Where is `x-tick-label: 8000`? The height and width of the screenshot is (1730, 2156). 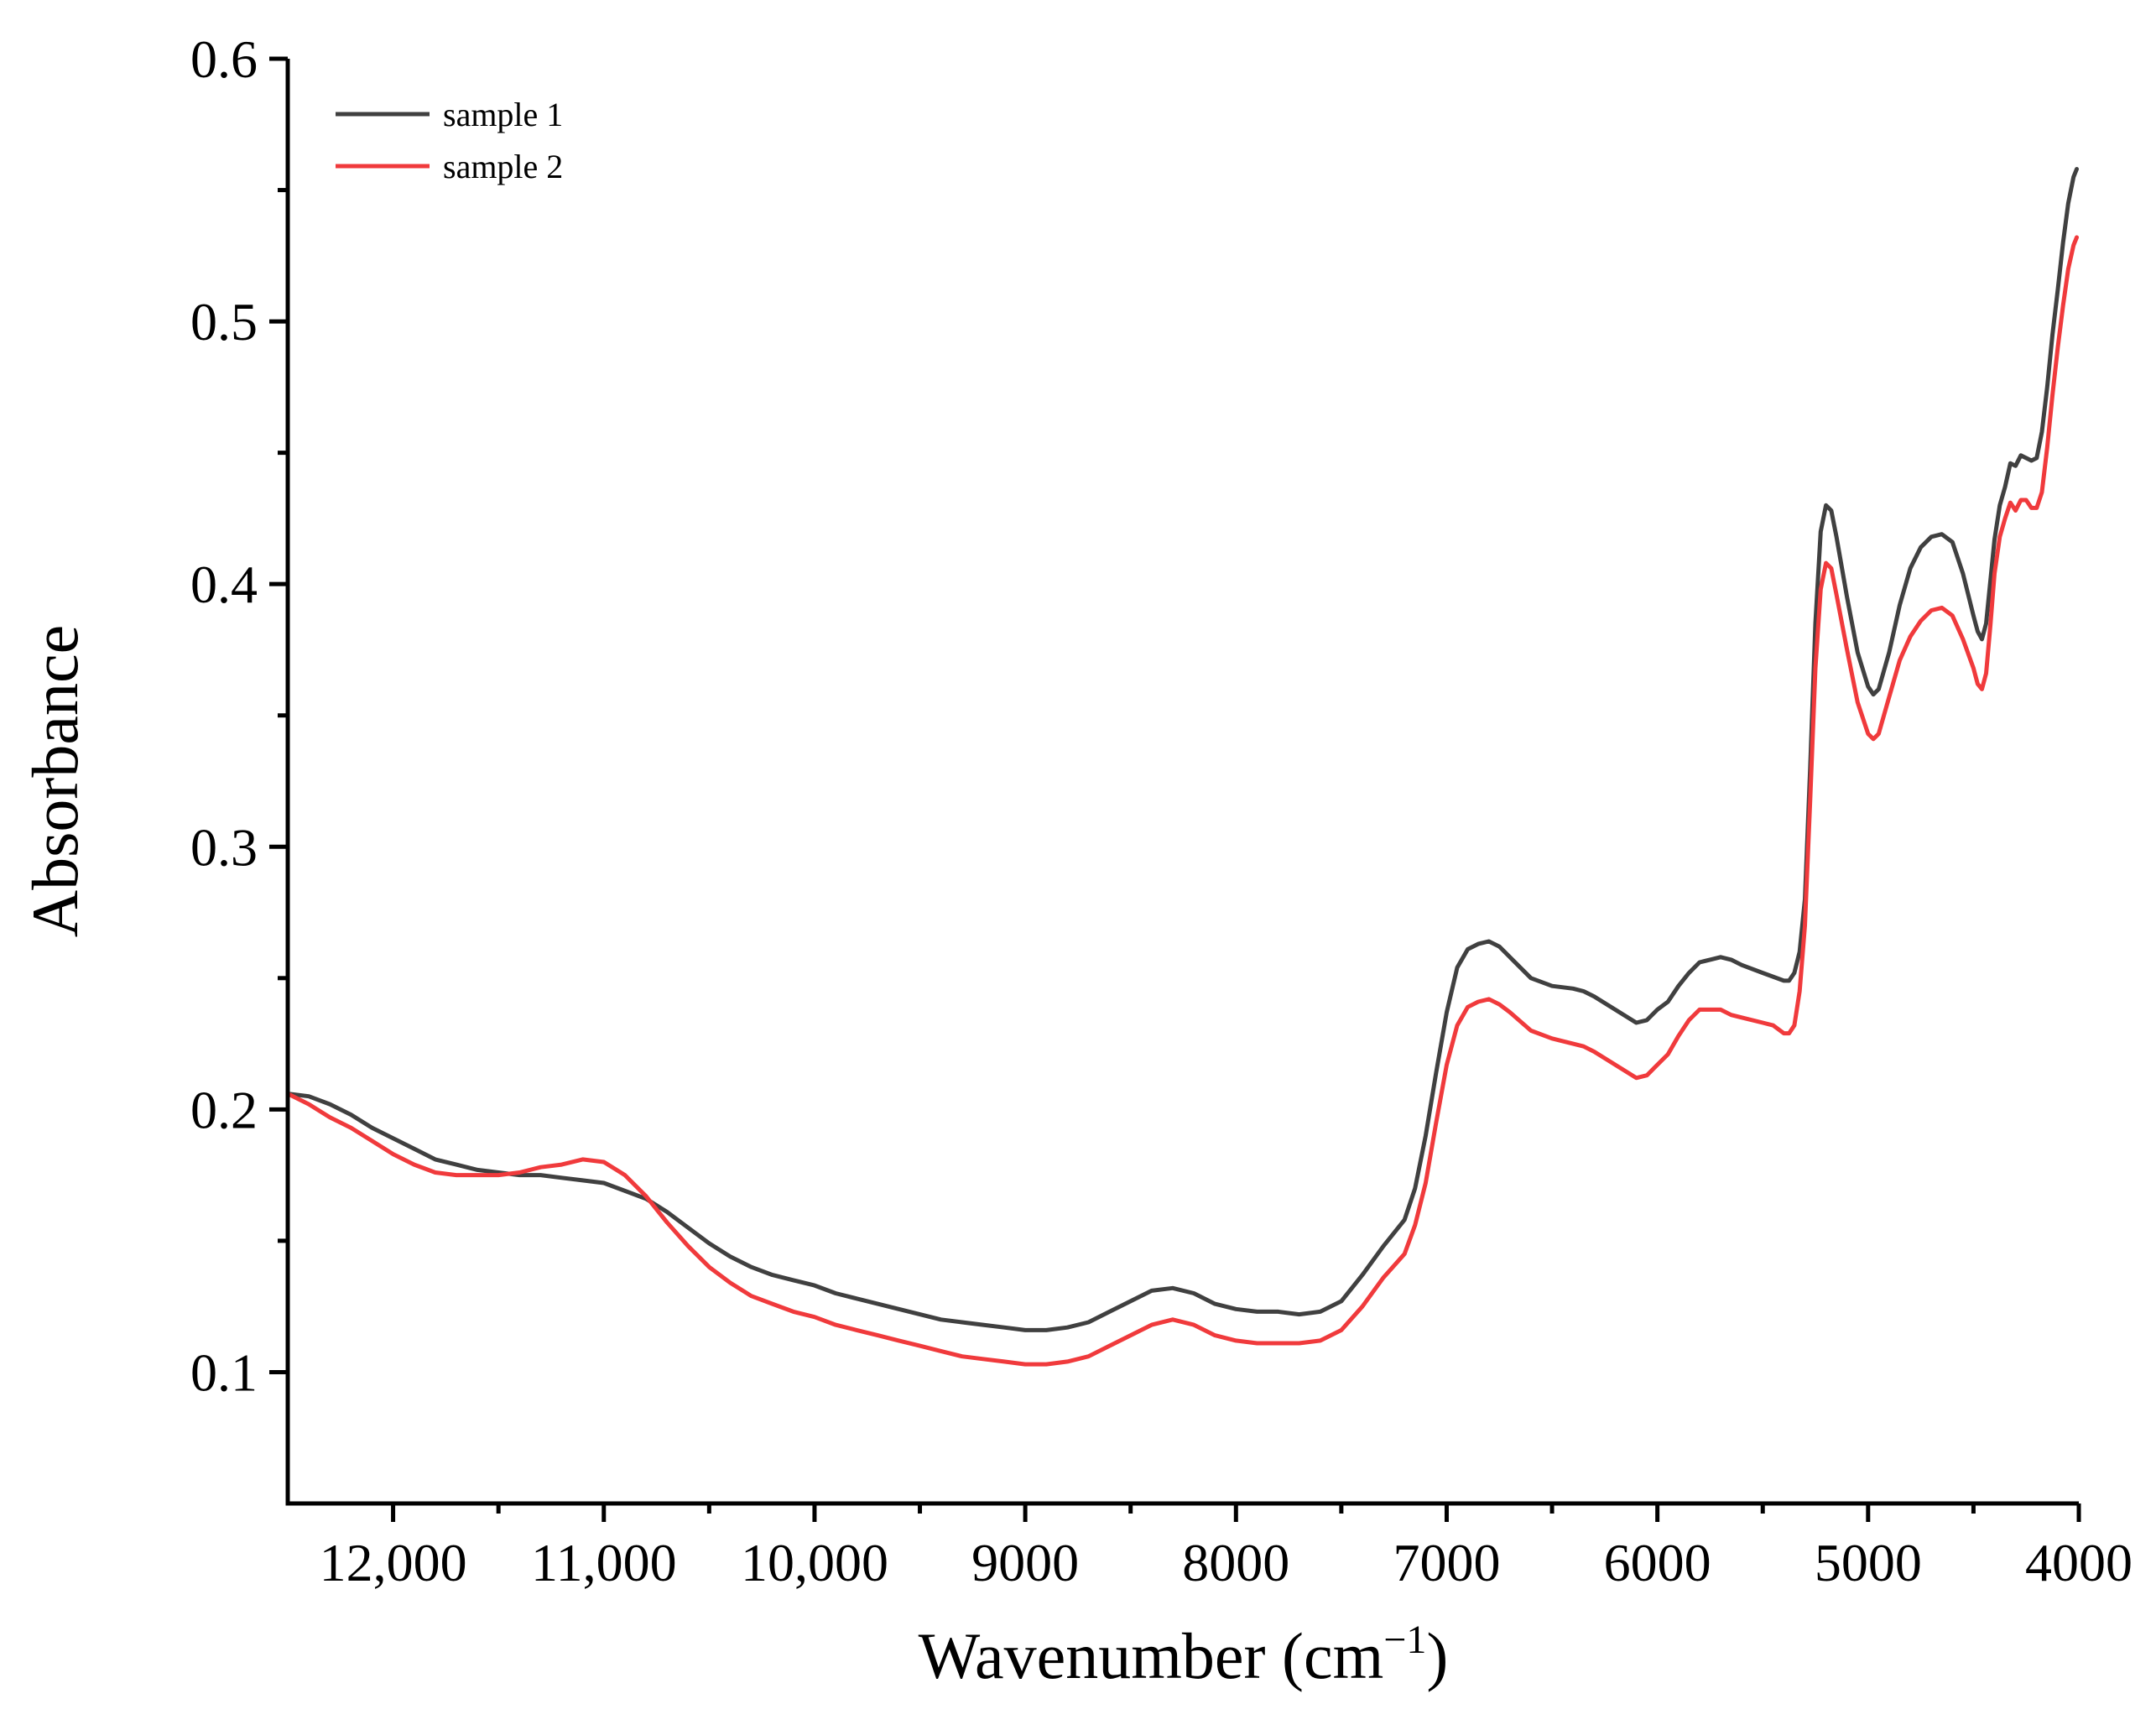
x-tick-label: 8000 is located at coordinates (1235, 1562).